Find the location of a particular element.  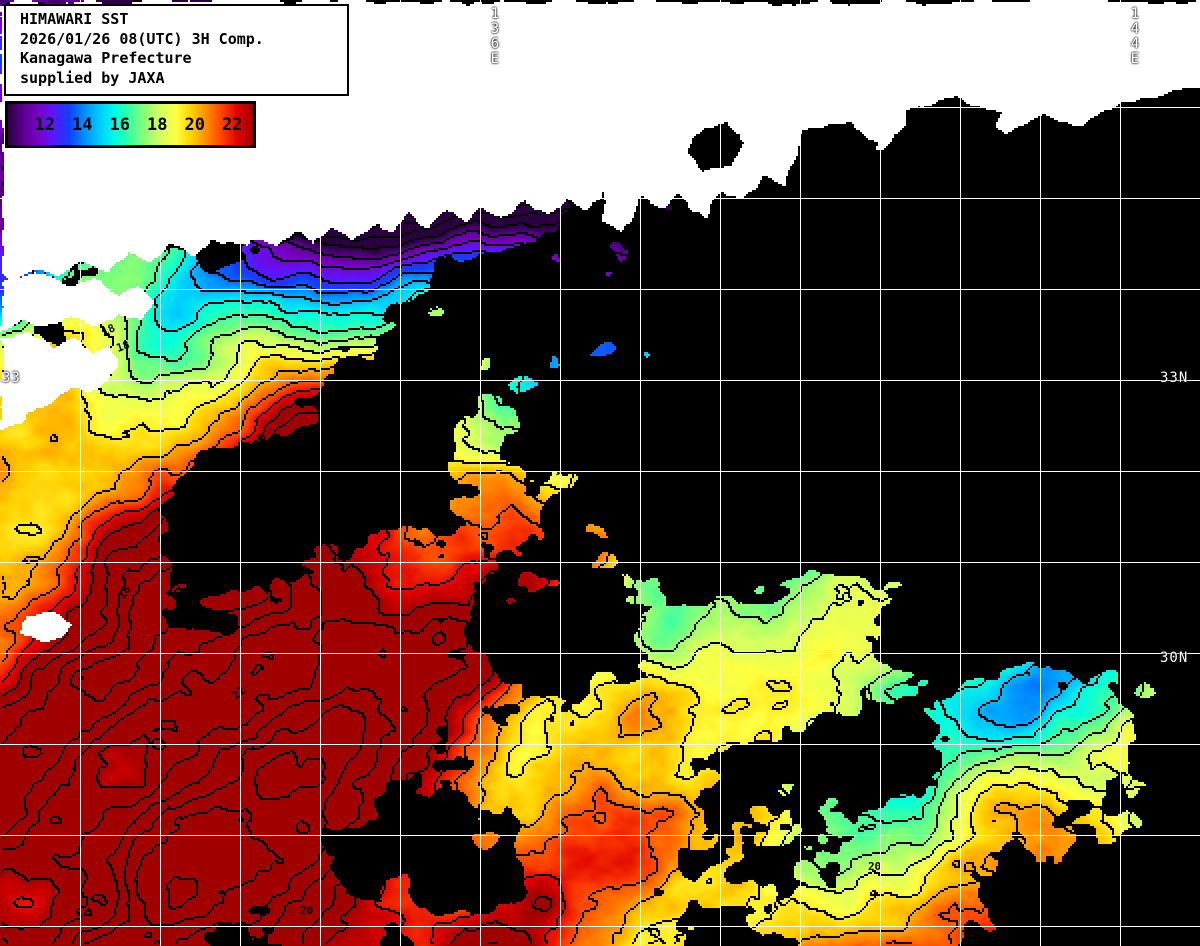

colorbar-tick-20: 20 is located at coordinates (194, 124).